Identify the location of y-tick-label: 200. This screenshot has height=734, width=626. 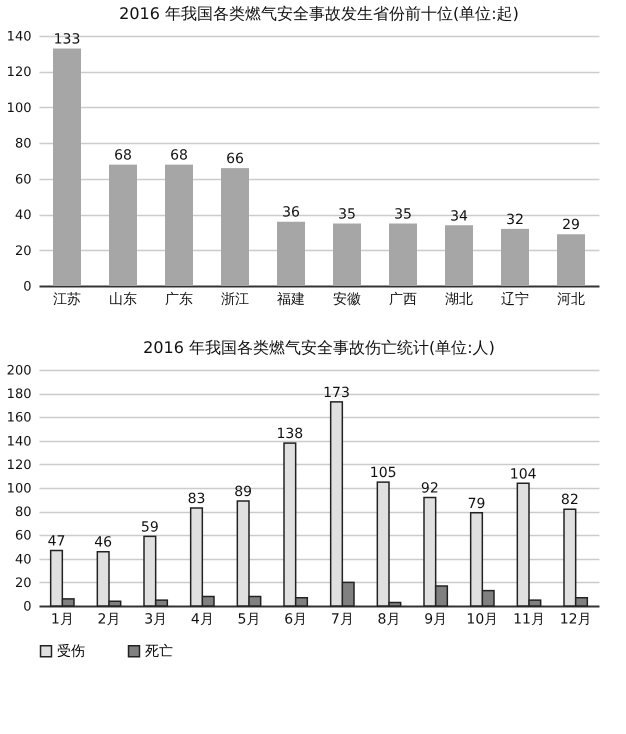
(19, 371).